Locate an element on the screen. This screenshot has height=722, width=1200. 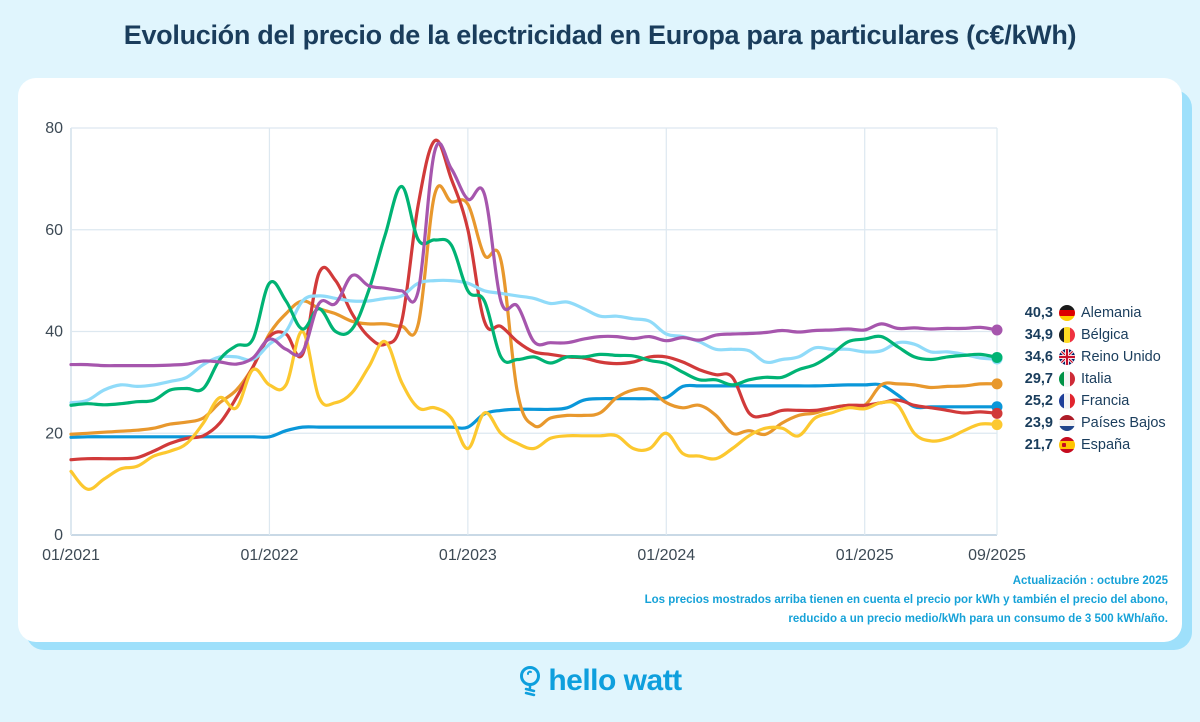
y-axis: 0 20 40 60 80 is located at coordinates (54, 332).